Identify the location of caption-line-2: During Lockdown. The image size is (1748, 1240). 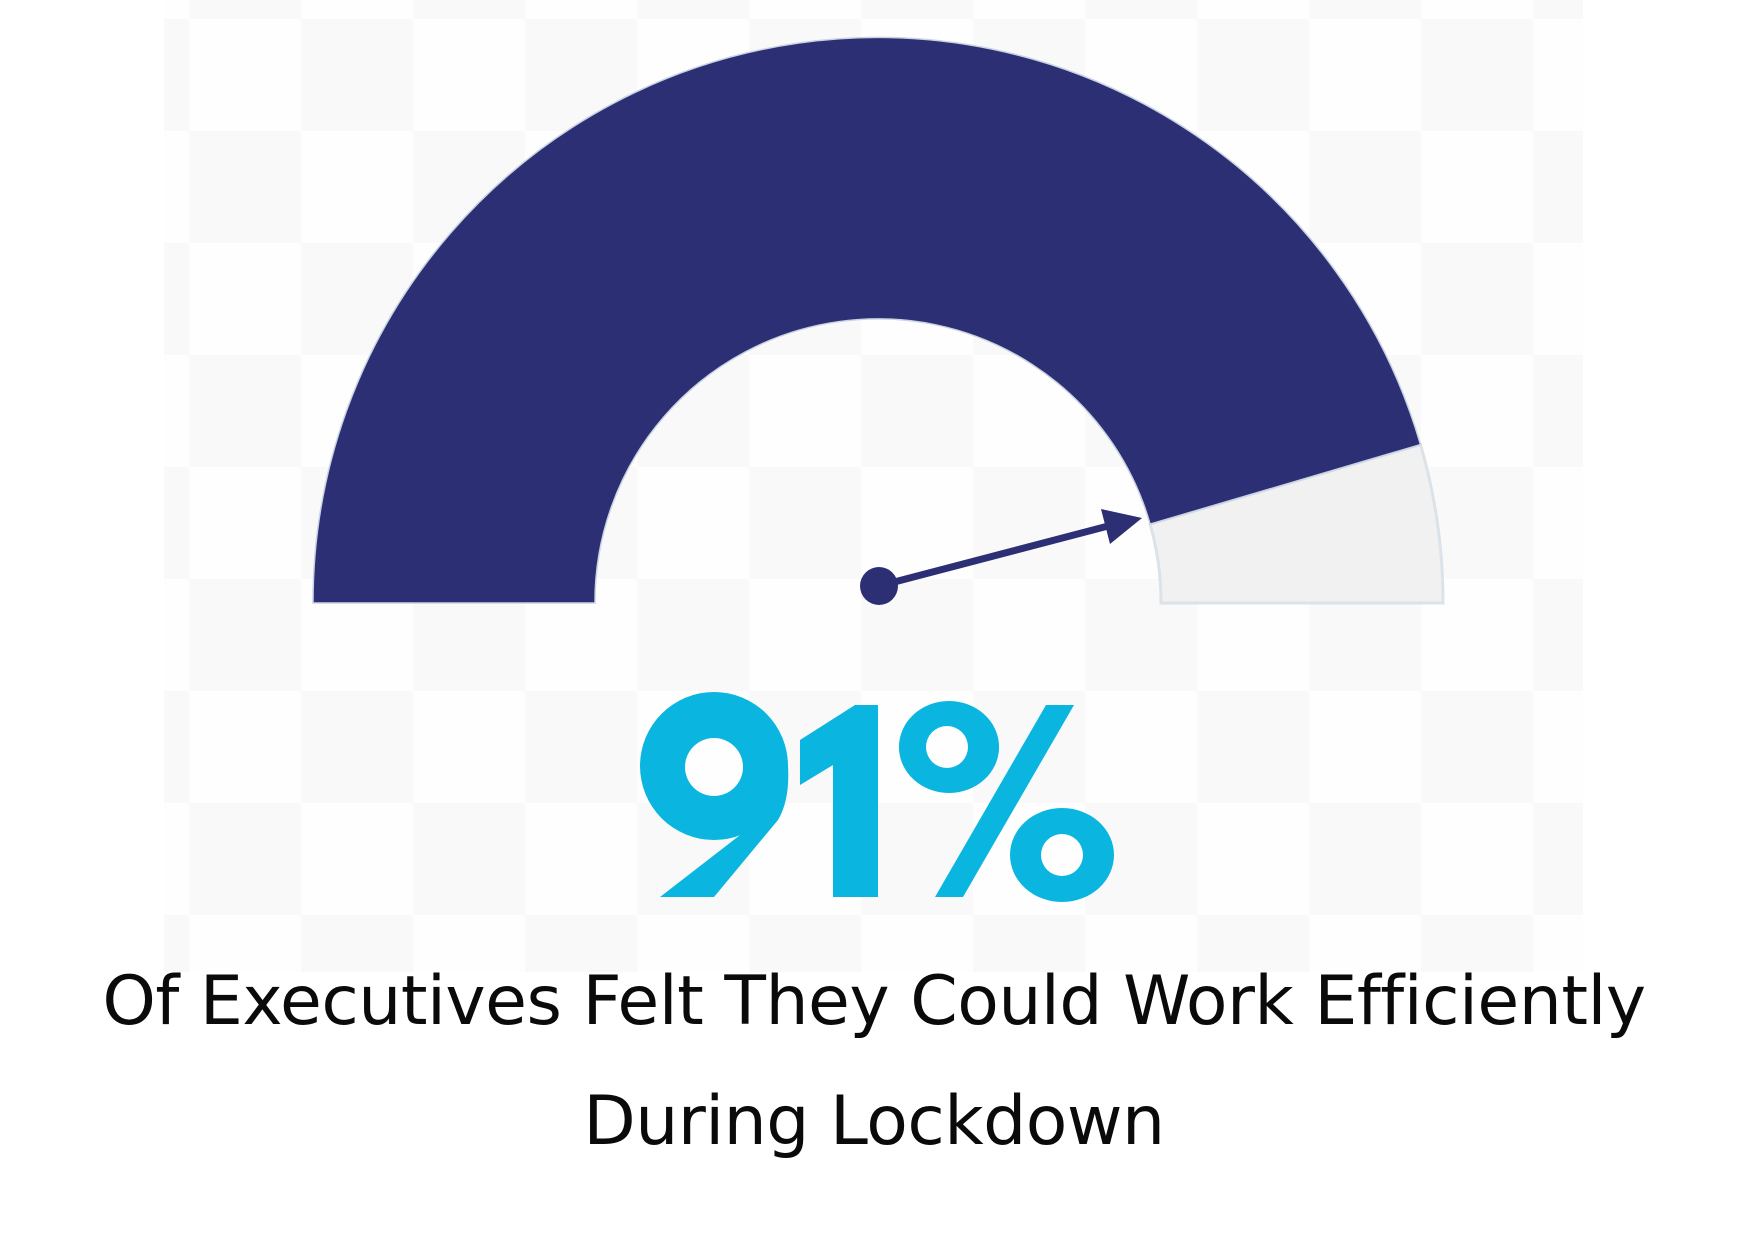
(874, 1121).